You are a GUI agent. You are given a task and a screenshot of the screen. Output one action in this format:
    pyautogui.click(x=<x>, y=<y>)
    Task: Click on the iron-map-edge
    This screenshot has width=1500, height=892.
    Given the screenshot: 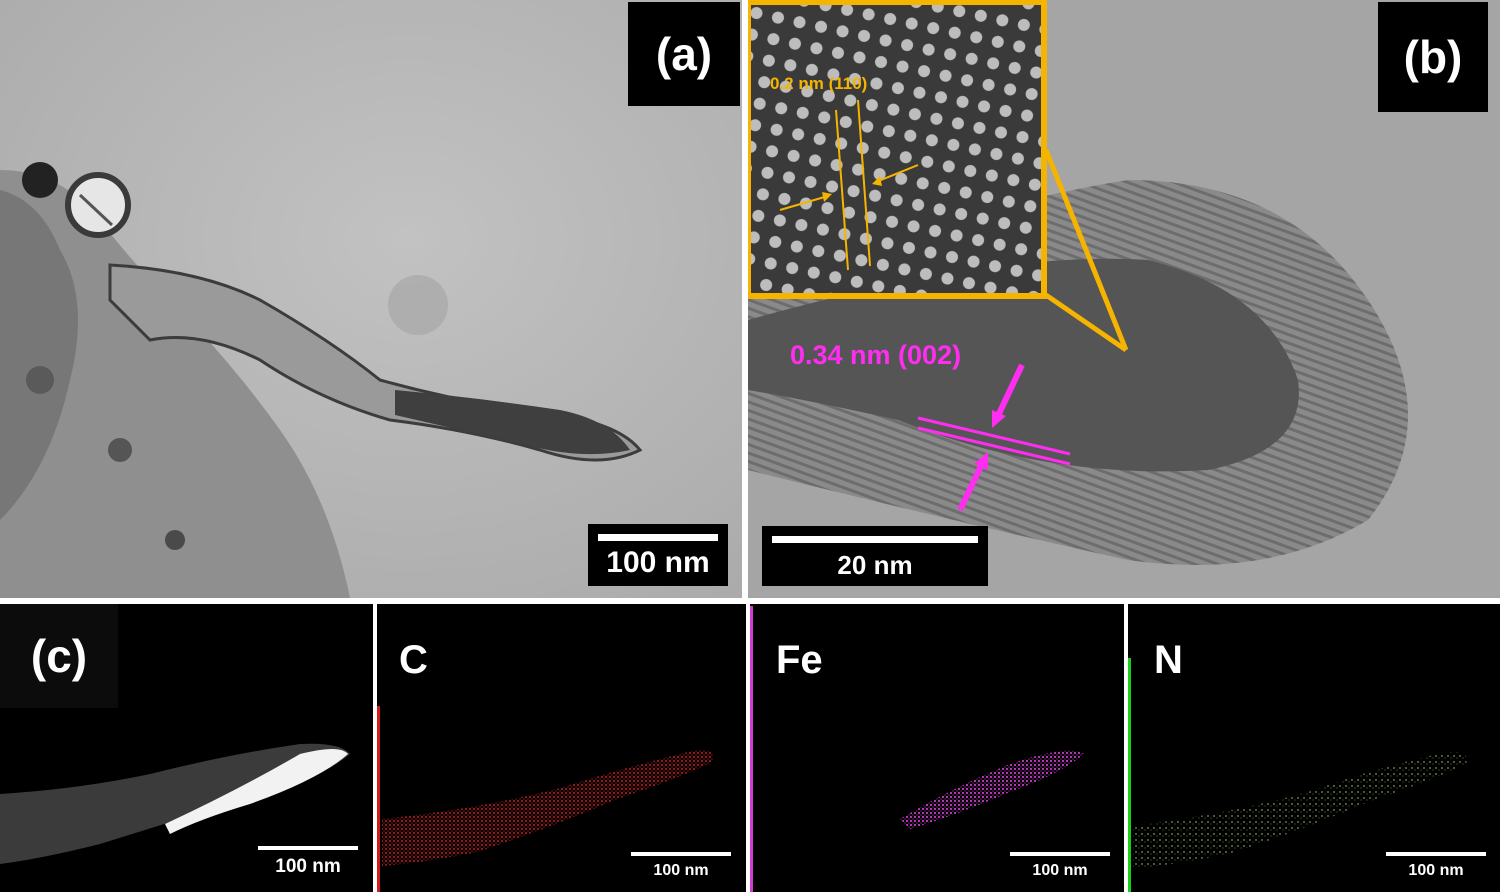 What is the action you would take?
    pyautogui.click(x=751, y=749)
    